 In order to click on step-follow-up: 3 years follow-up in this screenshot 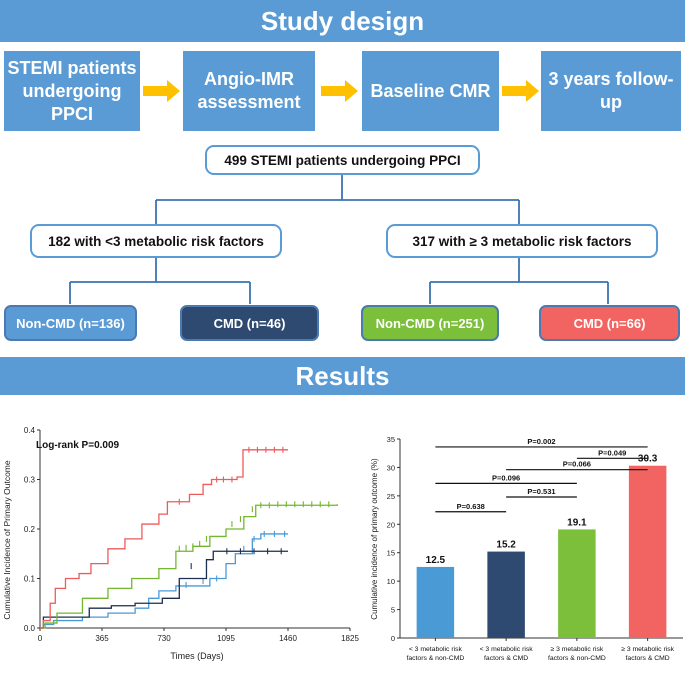, I will do `click(611, 91)`.